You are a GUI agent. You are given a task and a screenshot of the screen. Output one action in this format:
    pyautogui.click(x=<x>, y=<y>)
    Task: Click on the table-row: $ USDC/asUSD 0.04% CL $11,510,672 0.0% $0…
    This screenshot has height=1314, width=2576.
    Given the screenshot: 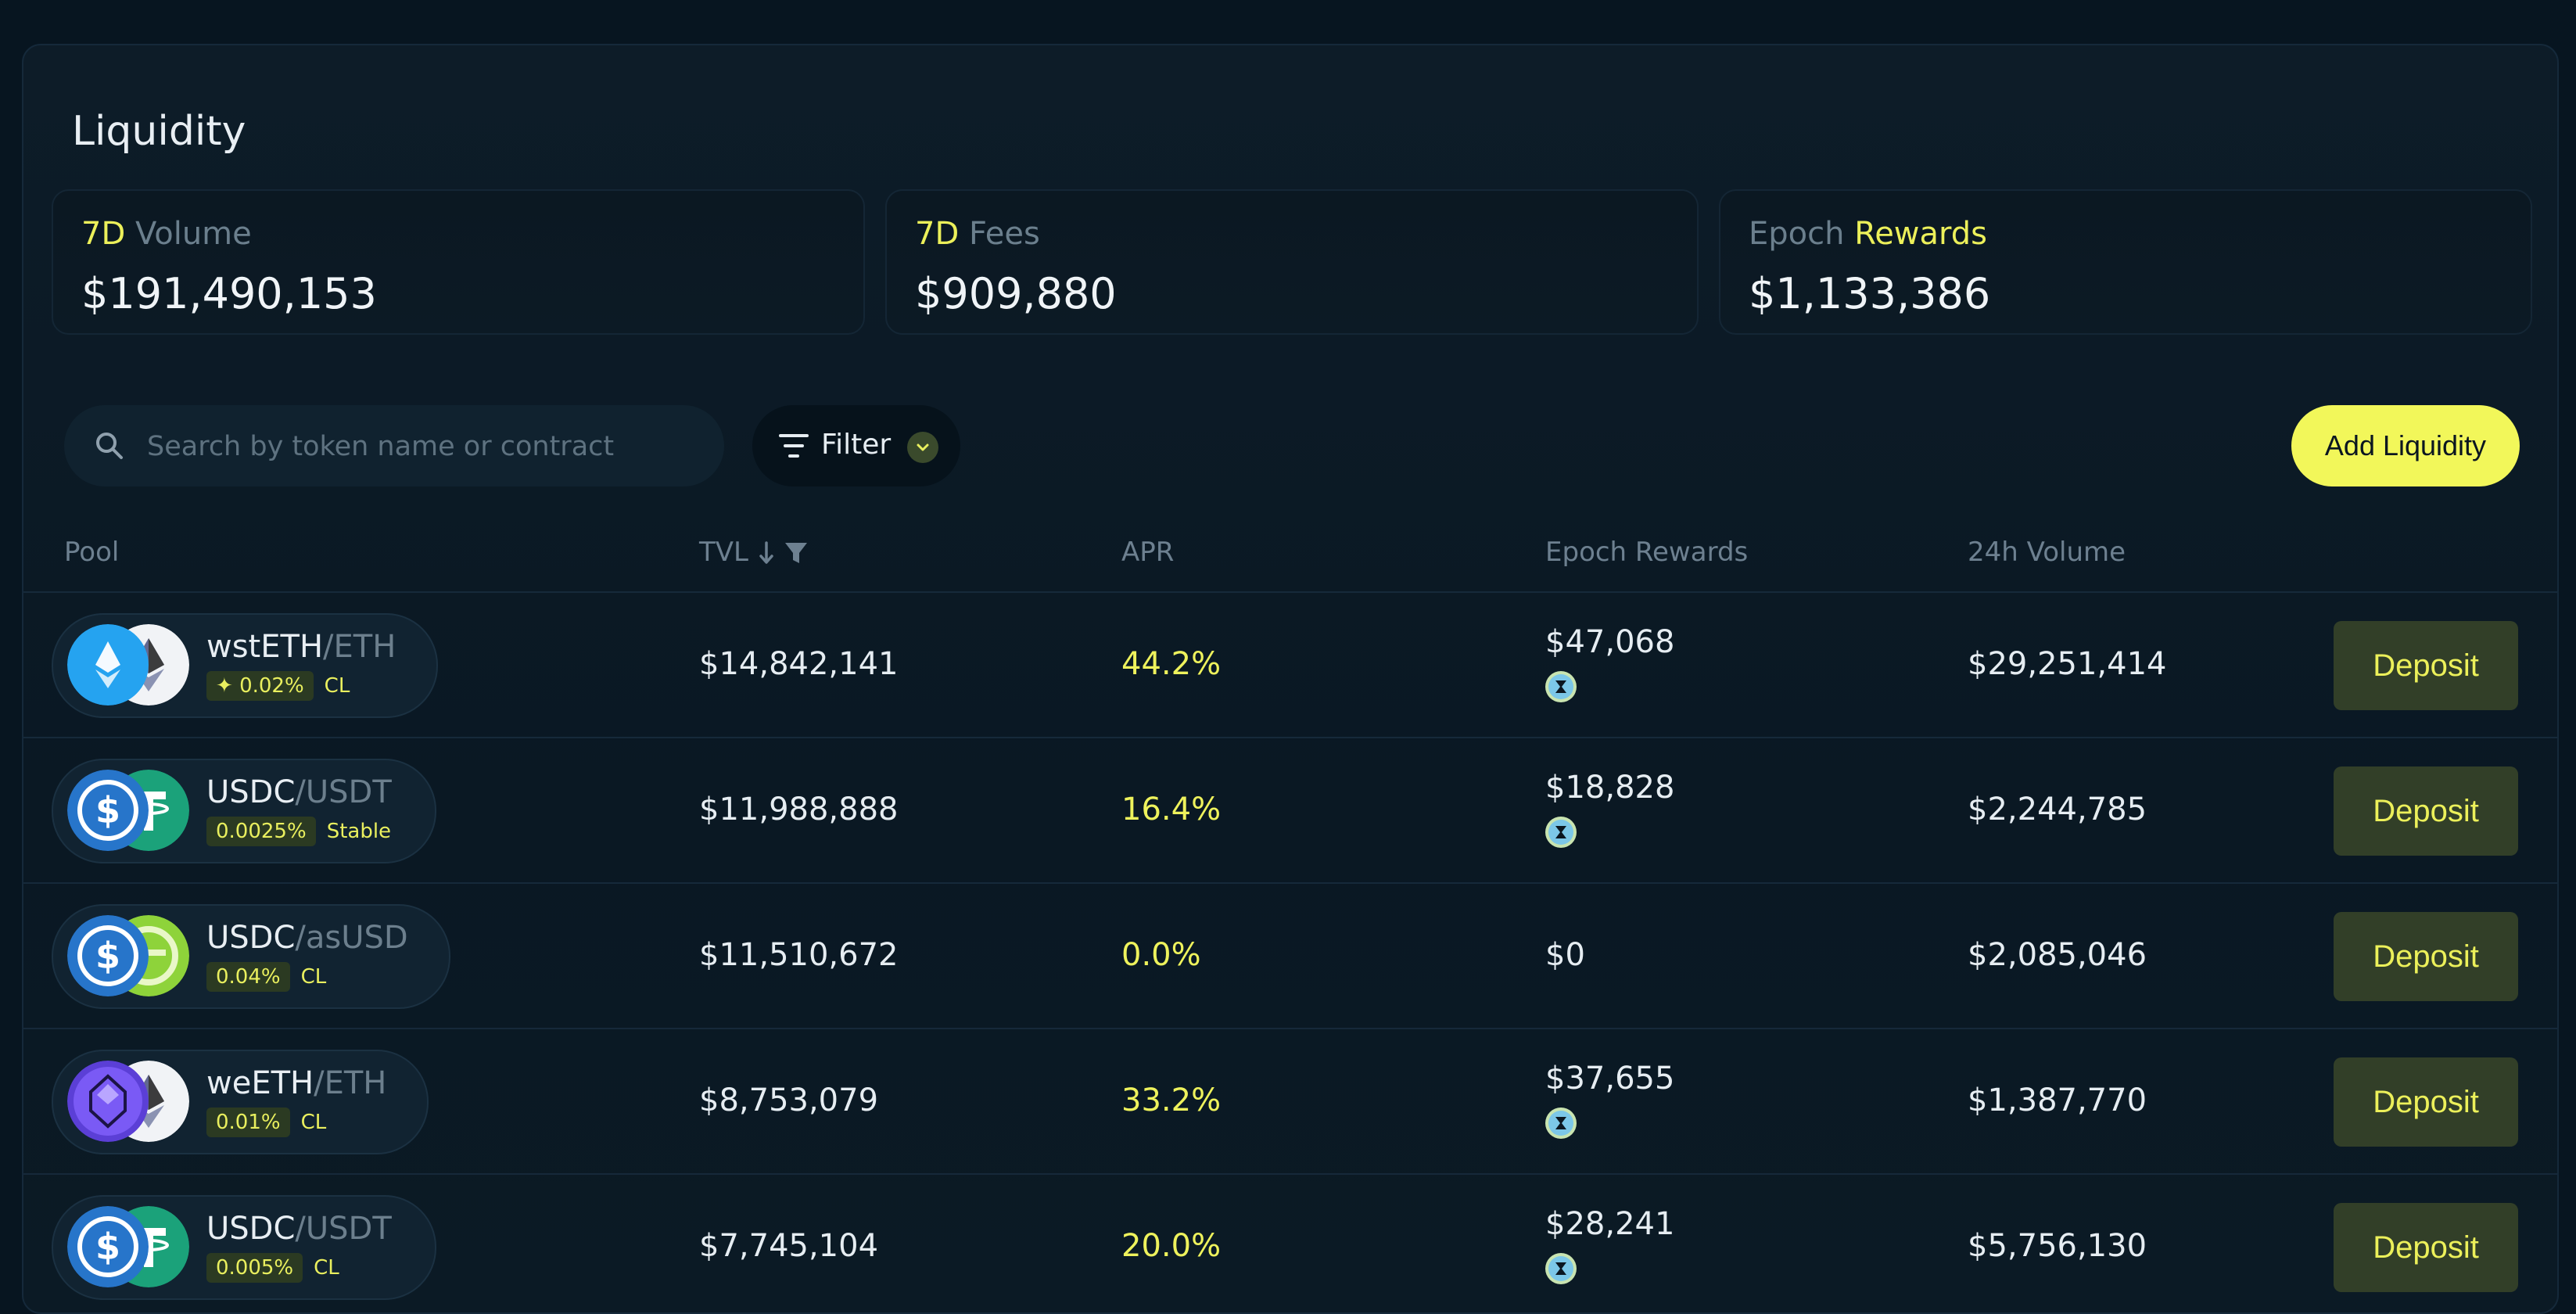 What is the action you would take?
    pyautogui.click(x=1290, y=955)
    